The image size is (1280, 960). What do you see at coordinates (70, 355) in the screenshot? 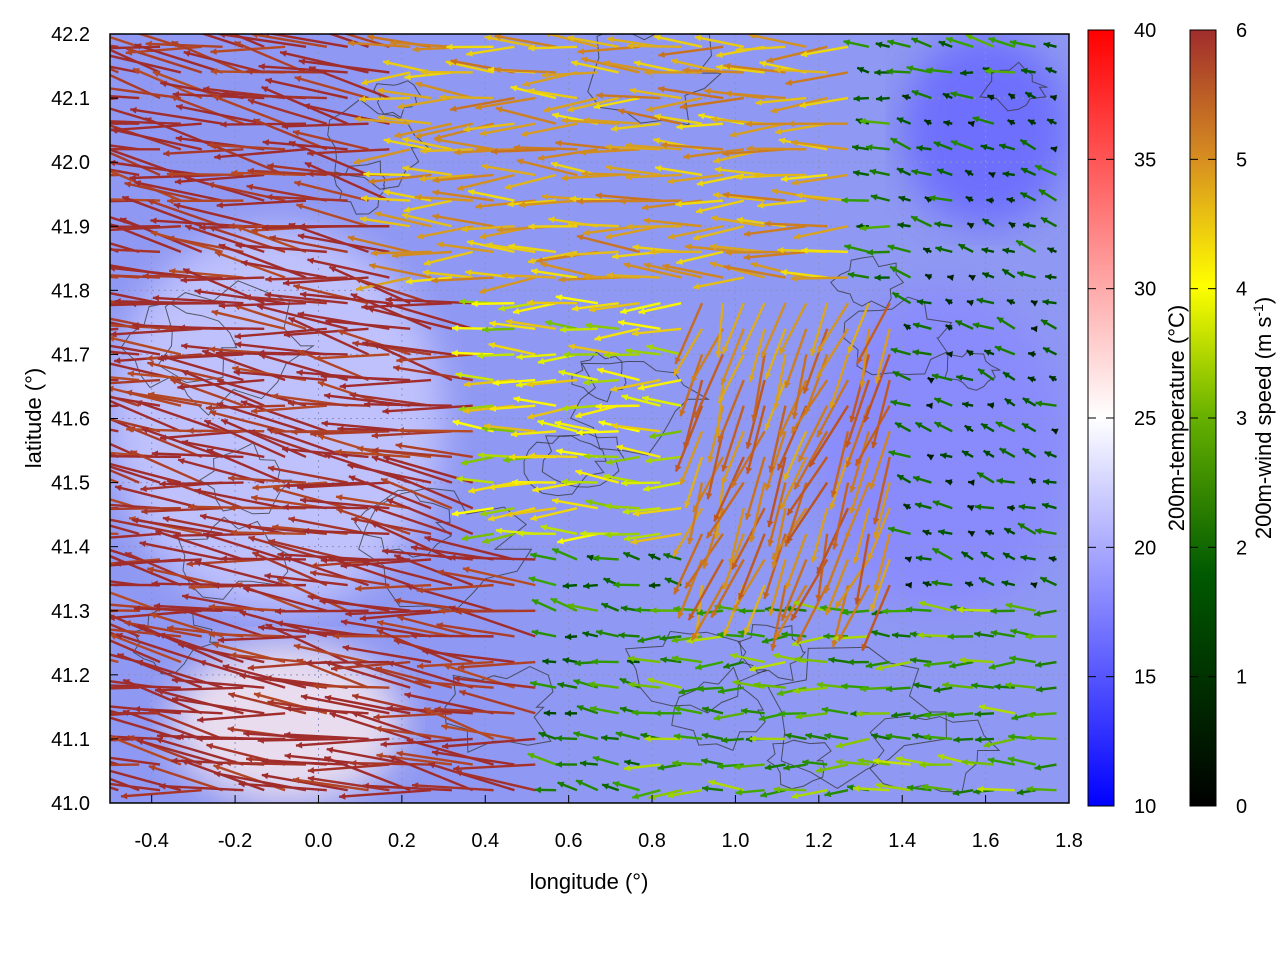
I see `y-tick-label: 41.7` at bounding box center [70, 355].